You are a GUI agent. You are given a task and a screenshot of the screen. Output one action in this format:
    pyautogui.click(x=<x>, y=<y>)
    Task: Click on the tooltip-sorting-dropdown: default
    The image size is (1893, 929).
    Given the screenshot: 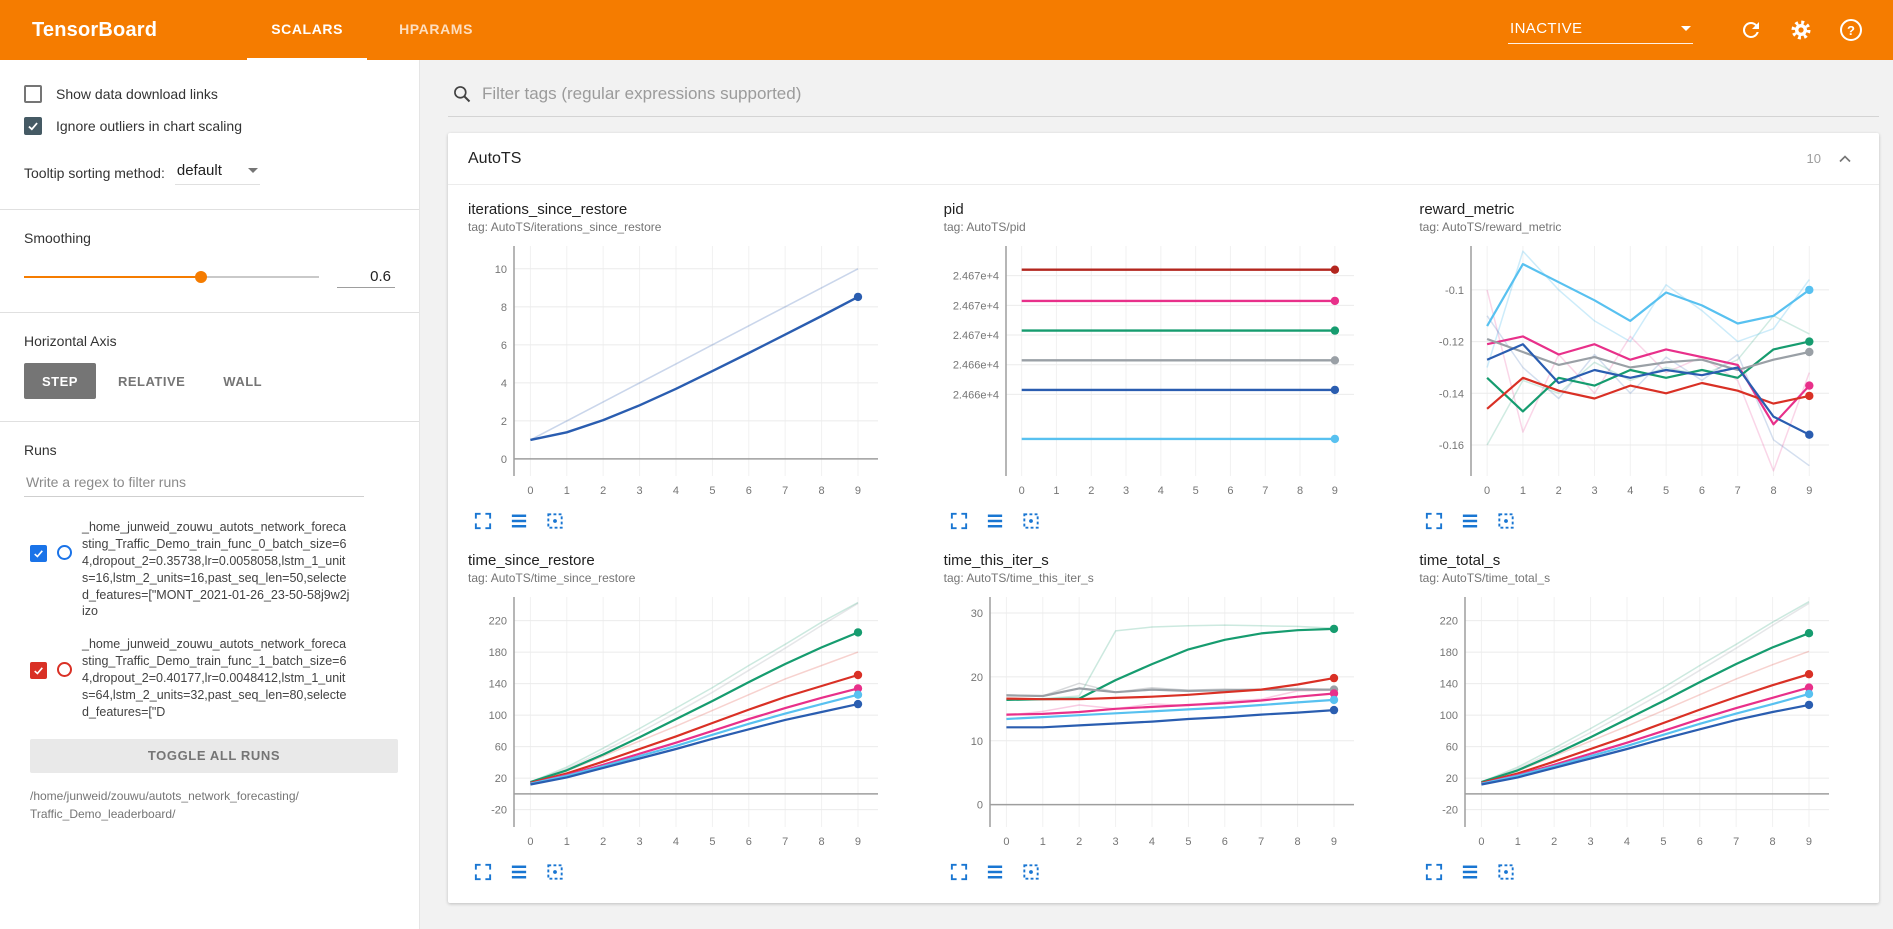 What is the action you would take?
    pyautogui.click(x=217, y=172)
    